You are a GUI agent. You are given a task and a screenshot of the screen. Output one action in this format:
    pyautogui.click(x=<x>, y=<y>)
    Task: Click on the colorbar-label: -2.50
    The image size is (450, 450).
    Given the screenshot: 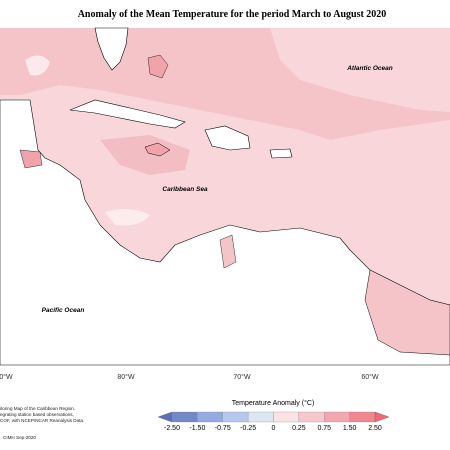 What is the action you would take?
    pyautogui.click(x=172, y=428)
    